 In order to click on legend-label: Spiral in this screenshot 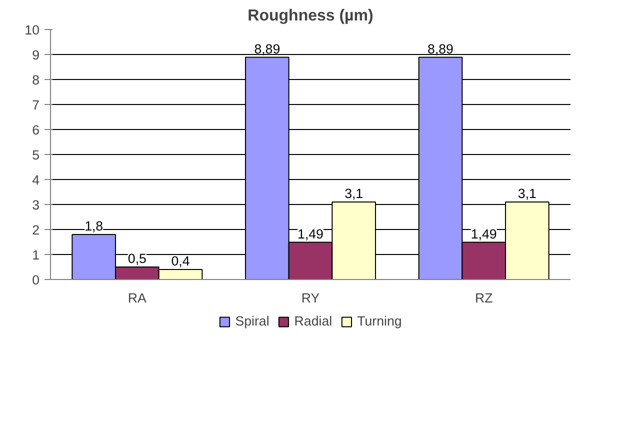, I will do `click(252, 321)`.